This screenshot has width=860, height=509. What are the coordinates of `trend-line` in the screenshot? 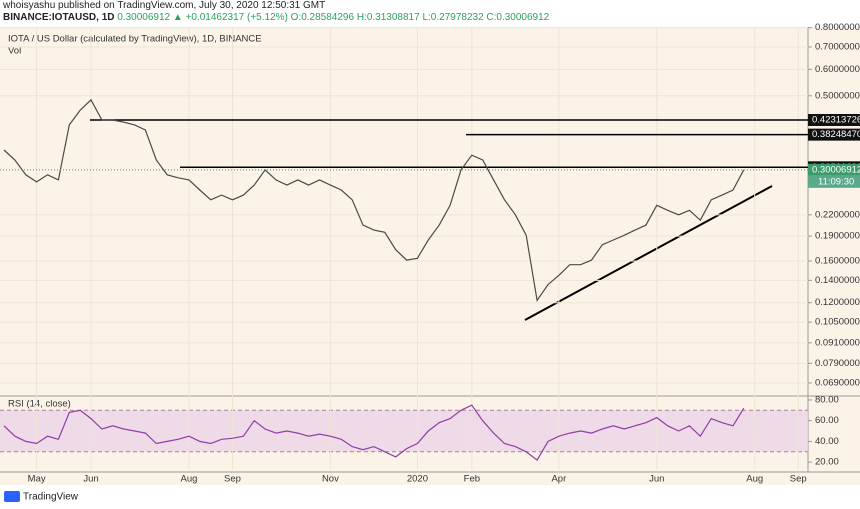 It's located at (648, 253).